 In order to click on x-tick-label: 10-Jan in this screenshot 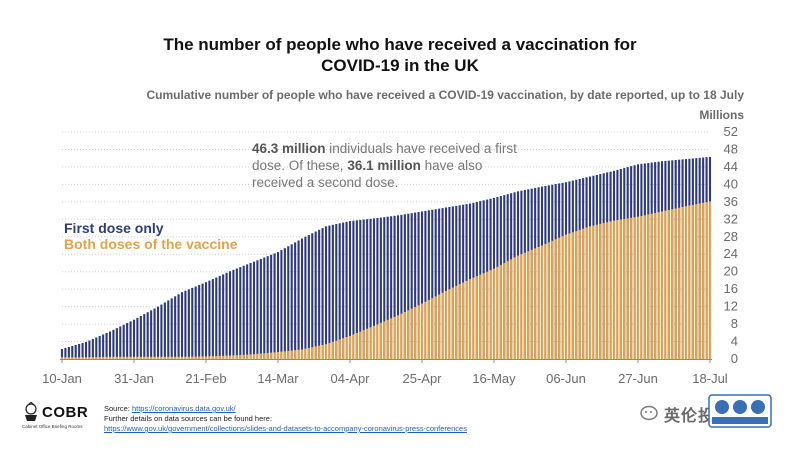, I will do `click(62, 378)`.